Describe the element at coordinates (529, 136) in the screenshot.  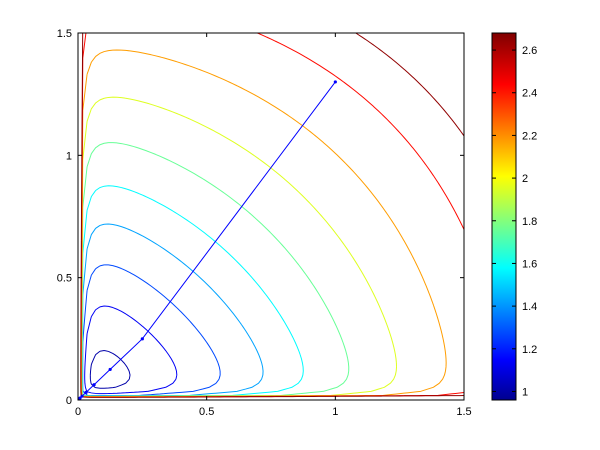
I see `colorbar-tick-label: 2.2` at that location.